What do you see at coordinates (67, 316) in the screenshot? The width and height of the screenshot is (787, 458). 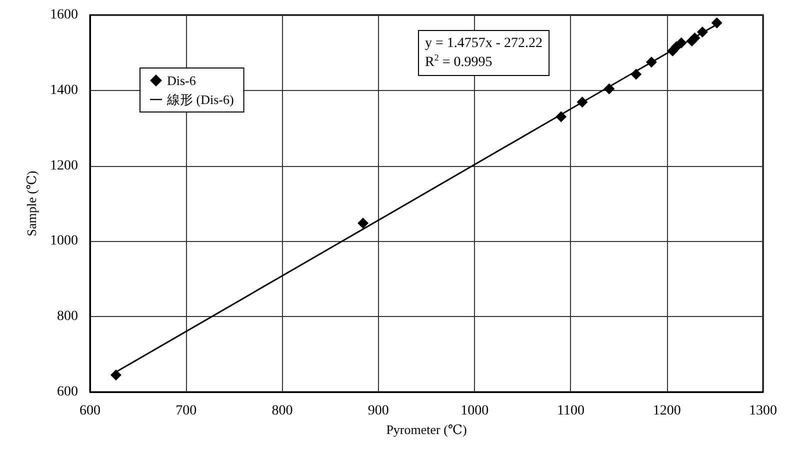 I see `y-tick-label: 800` at bounding box center [67, 316].